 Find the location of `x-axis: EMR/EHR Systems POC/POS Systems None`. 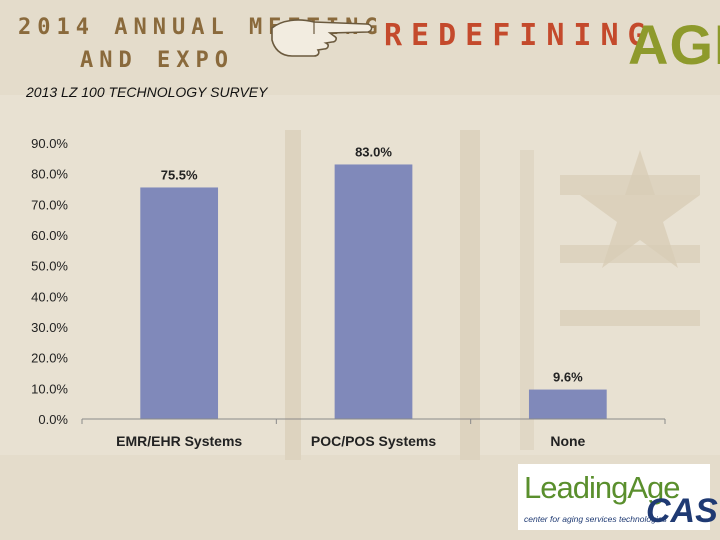

x-axis: EMR/EHR Systems POC/POS Systems None is located at coordinates (373, 433).